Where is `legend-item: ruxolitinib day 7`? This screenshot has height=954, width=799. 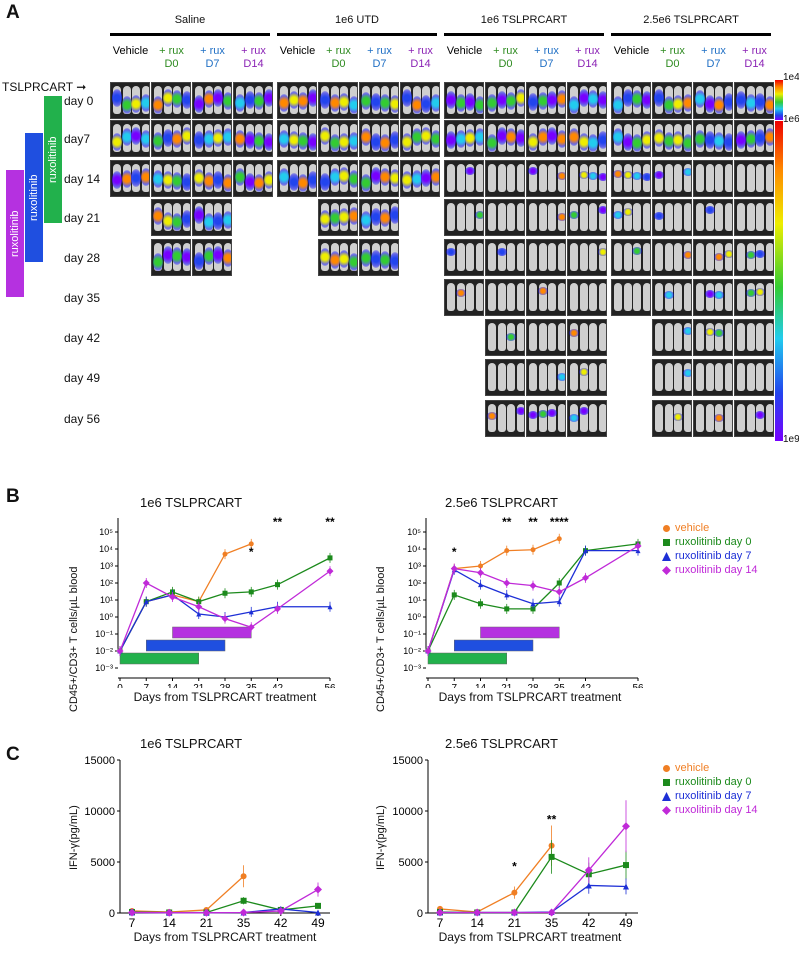 legend-item: ruxolitinib day 7 is located at coordinates (710, 556).